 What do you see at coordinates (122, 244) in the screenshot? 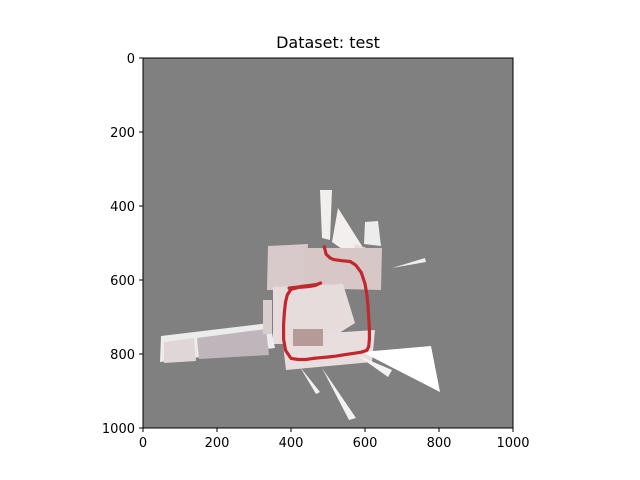
I see `y-axis: 0 200 400 600 800 1000` at bounding box center [122, 244].